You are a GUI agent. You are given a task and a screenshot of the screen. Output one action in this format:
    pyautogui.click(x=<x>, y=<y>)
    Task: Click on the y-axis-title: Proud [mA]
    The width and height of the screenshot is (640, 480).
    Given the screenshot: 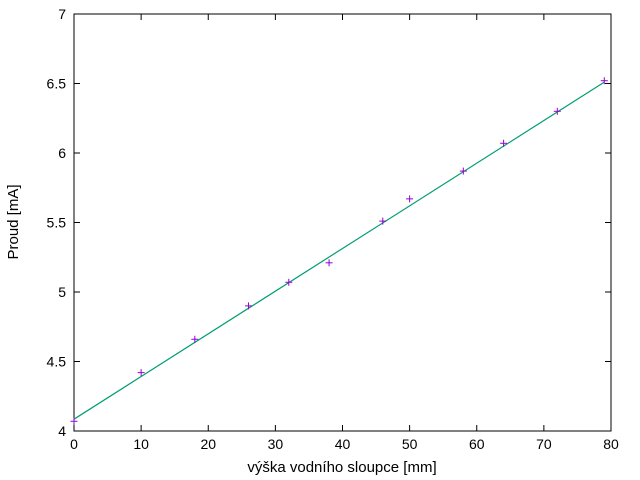 What is the action you would take?
    pyautogui.click(x=13, y=221)
    